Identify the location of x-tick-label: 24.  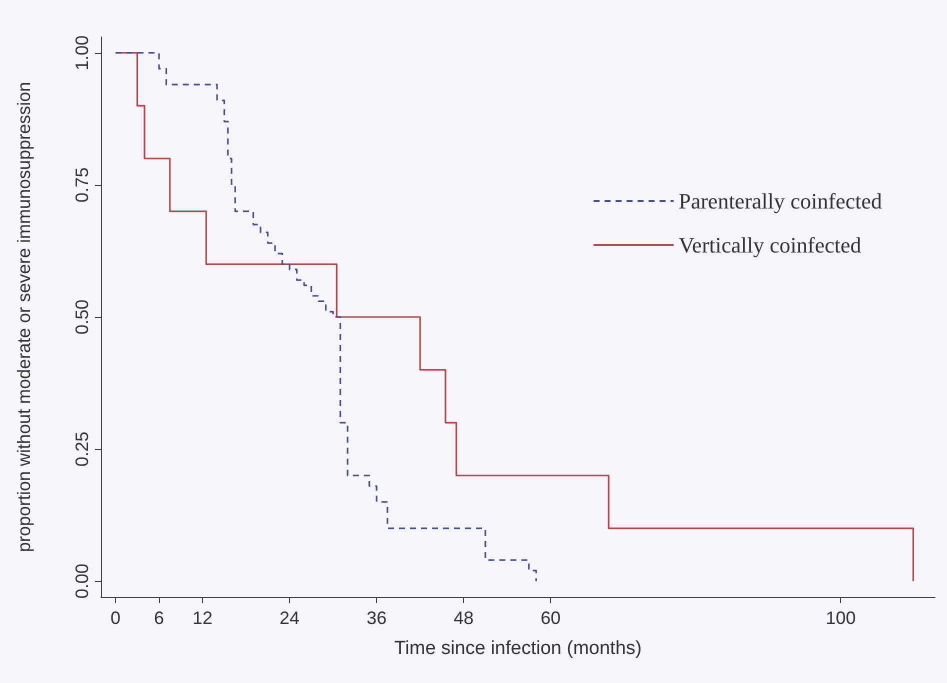
(290, 618).